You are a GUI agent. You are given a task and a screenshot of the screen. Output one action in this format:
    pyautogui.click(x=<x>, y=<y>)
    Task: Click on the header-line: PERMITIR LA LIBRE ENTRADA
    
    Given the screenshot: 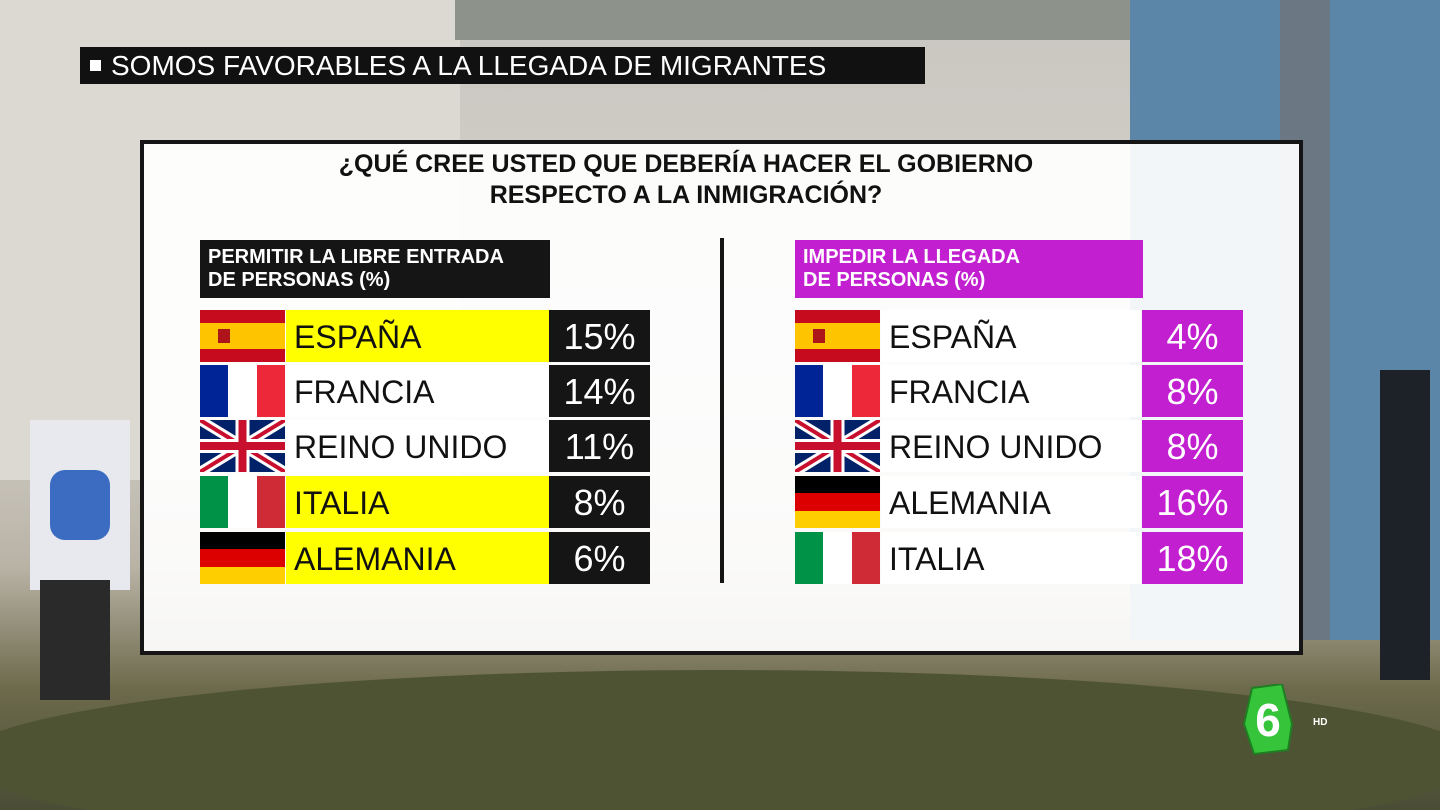 What is the action you would take?
    pyautogui.click(x=356, y=257)
    